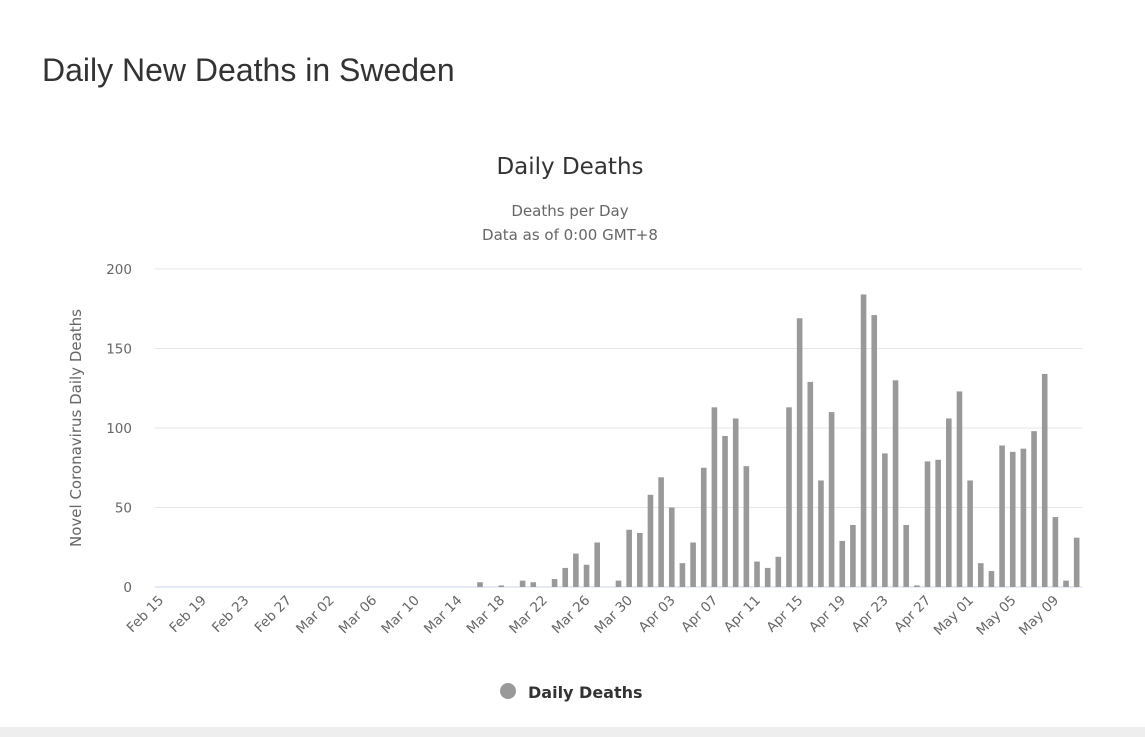 The image size is (1145, 737). What do you see at coordinates (570, 235) in the screenshot?
I see `chart-subtitle-2: Data as of 0:00 GMT+8` at bounding box center [570, 235].